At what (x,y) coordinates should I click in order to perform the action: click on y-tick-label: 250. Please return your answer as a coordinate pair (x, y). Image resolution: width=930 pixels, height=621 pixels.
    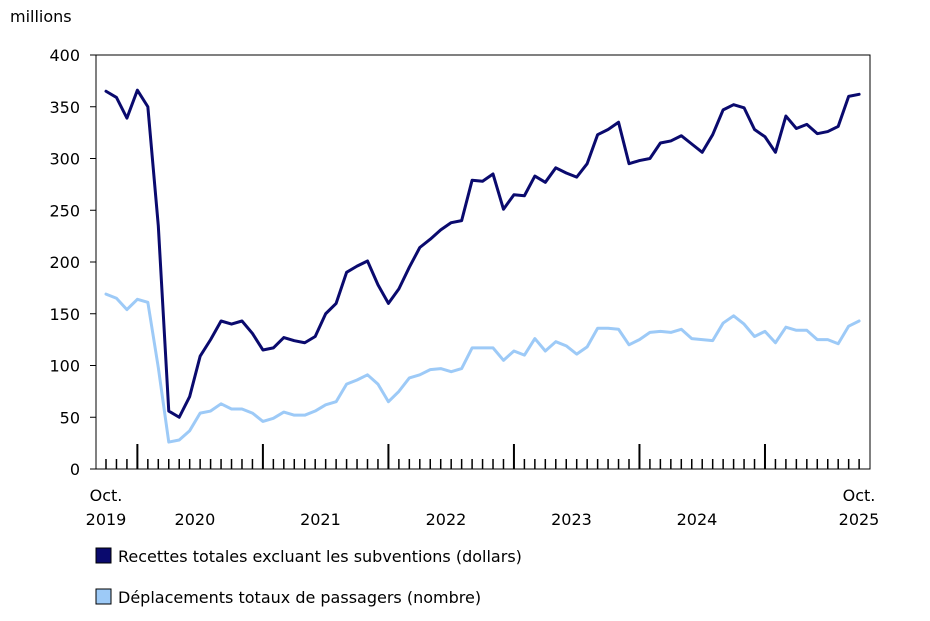
    Looking at the image, I should click on (64, 210).